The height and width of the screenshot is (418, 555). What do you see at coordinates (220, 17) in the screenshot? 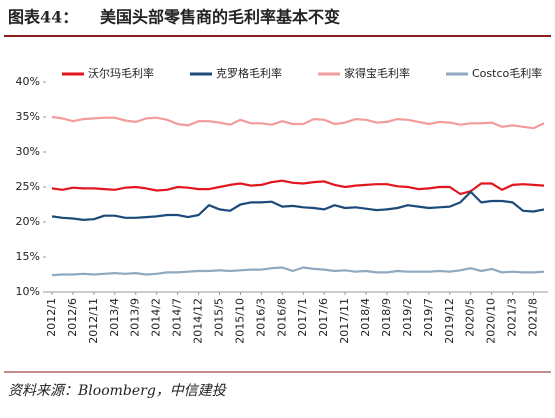
I see `chart-title: 美国头部零售商的毛利率基本不变` at bounding box center [220, 17].